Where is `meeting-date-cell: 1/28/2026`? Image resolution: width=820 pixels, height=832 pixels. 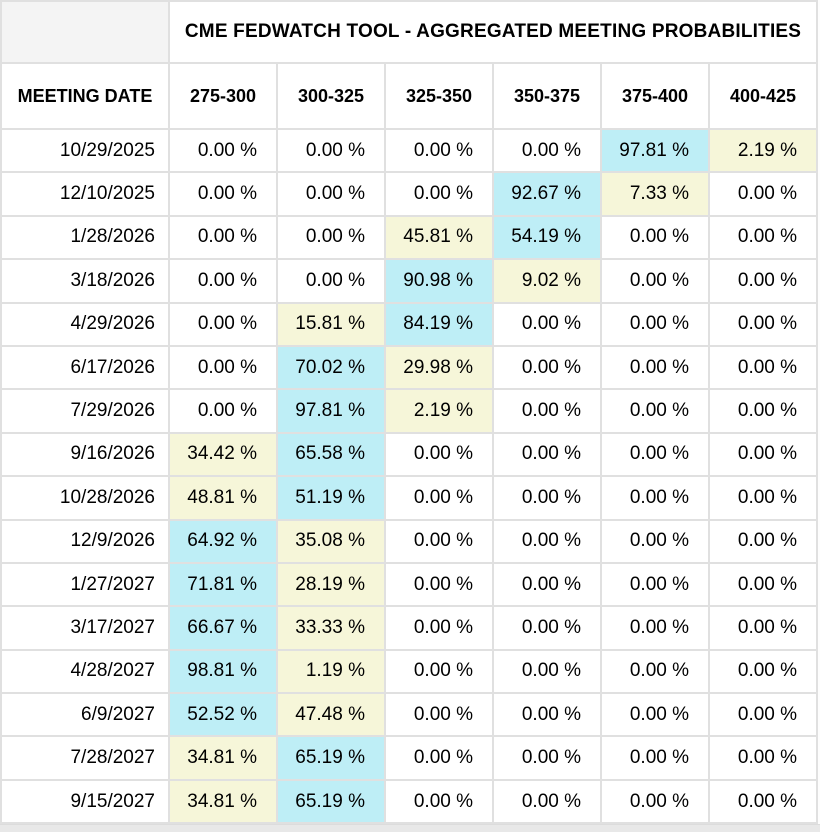 meeting-date-cell: 1/28/2026 is located at coordinates (85, 237).